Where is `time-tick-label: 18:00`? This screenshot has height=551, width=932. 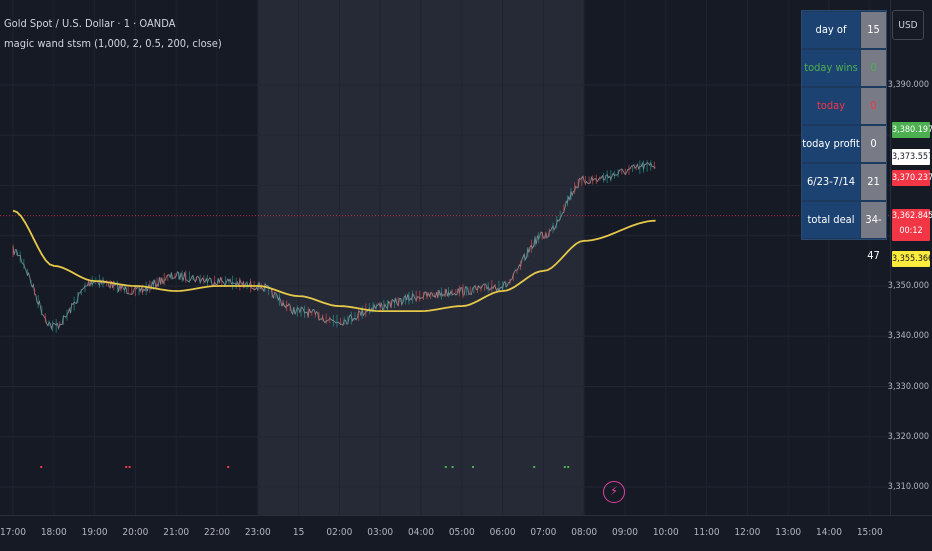 time-tick-label: 18:00 is located at coordinates (53, 532).